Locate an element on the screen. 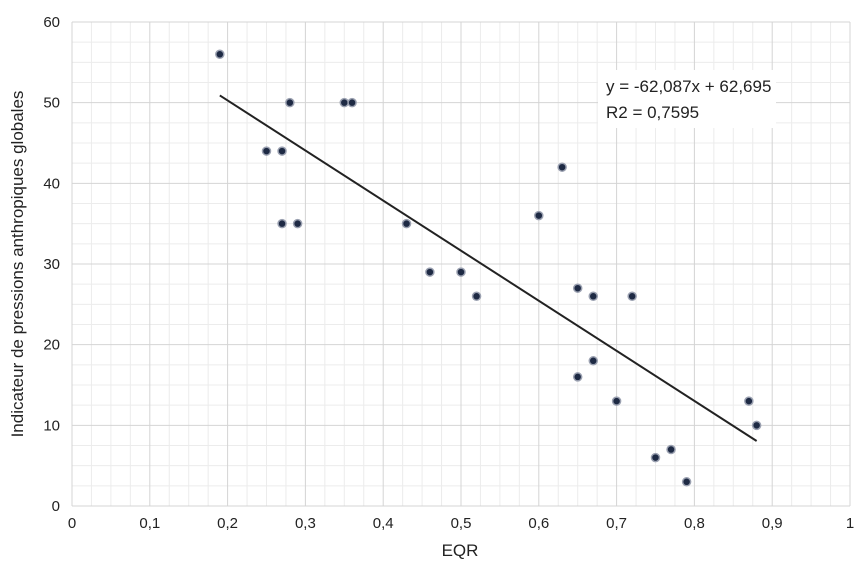 Image resolution: width=857 pixels, height=562 pixels. x-tick-label: 0,3 is located at coordinates (305, 523).